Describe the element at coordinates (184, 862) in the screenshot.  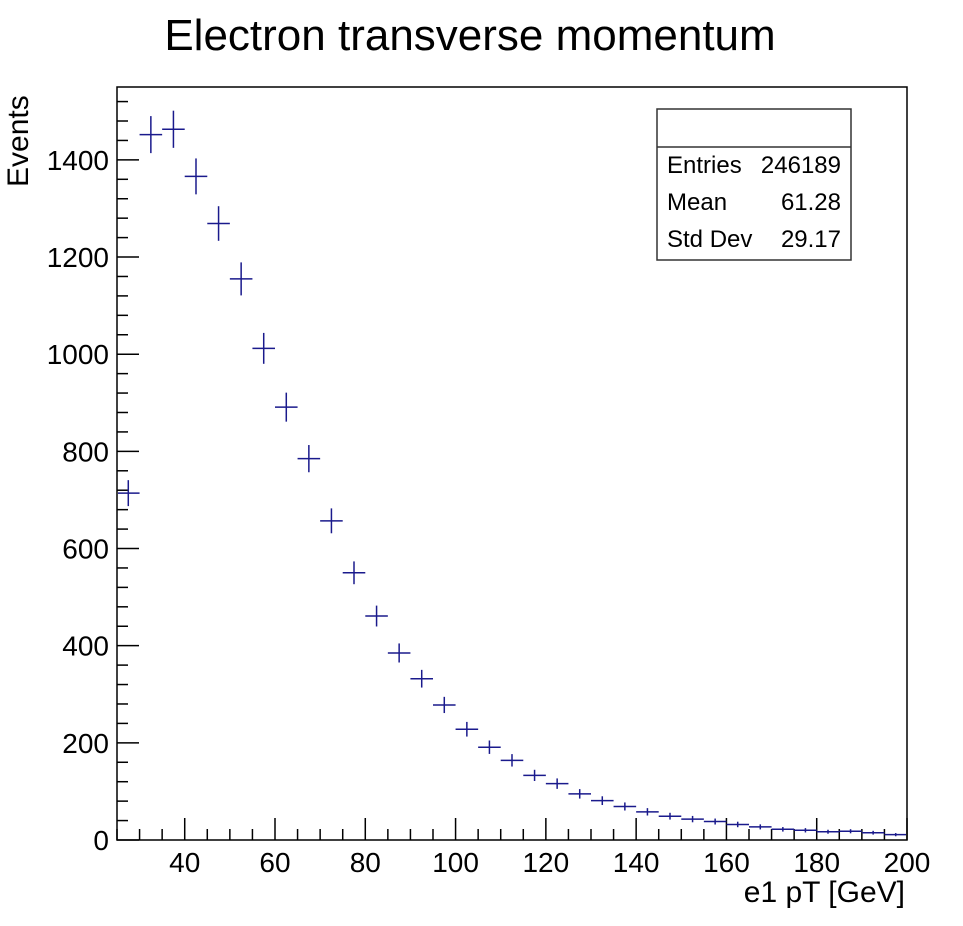
I see `x-tick-label: 40` at that location.